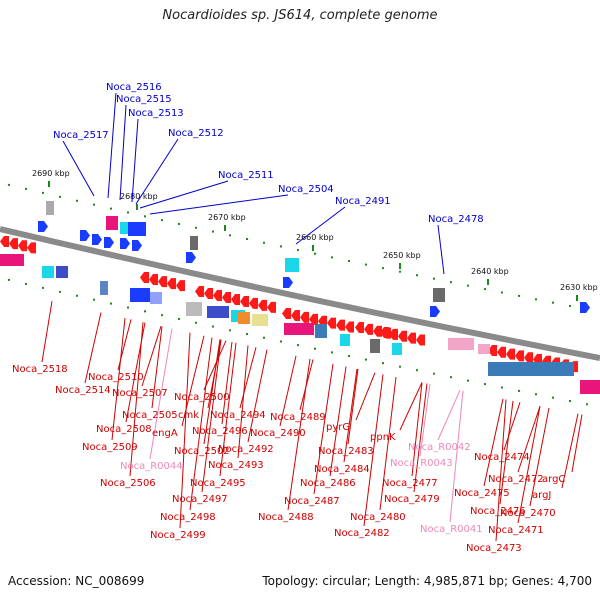 This screenshot has width=600, height=600. What do you see at coordinates (227, 217) in the screenshot?
I see `kbp-label: 2670 kbp` at bounding box center [227, 217].